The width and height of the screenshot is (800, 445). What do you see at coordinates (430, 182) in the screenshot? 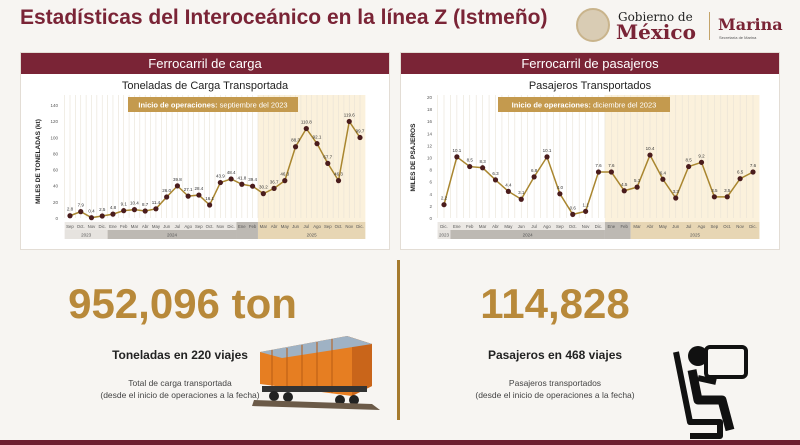
I see `y-tick-label: 6` at bounding box center [430, 182].